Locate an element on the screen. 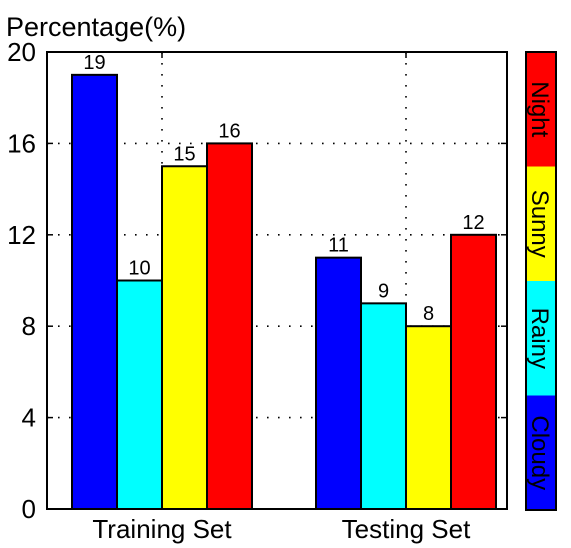 The width and height of the screenshot is (571, 548). y-tick-label: 4 is located at coordinates (29, 418).